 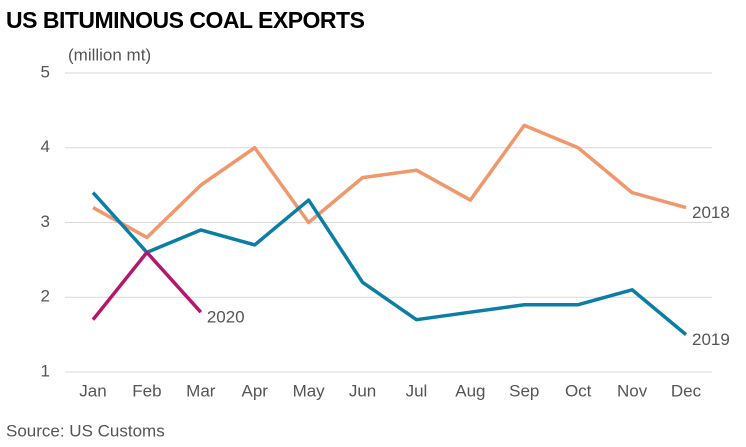 What do you see at coordinates (362, 390) in the screenshot?
I see `x-tick-label: Jun` at bounding box center [362, 390].